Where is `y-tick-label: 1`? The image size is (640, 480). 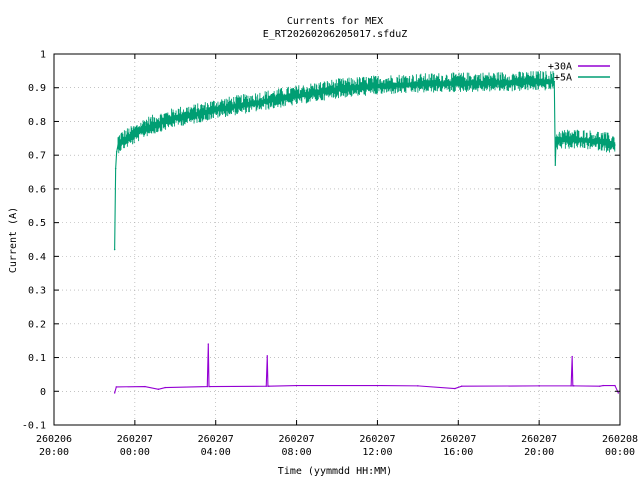 y-tick-label: 1 is located at coordinates (43, 55).